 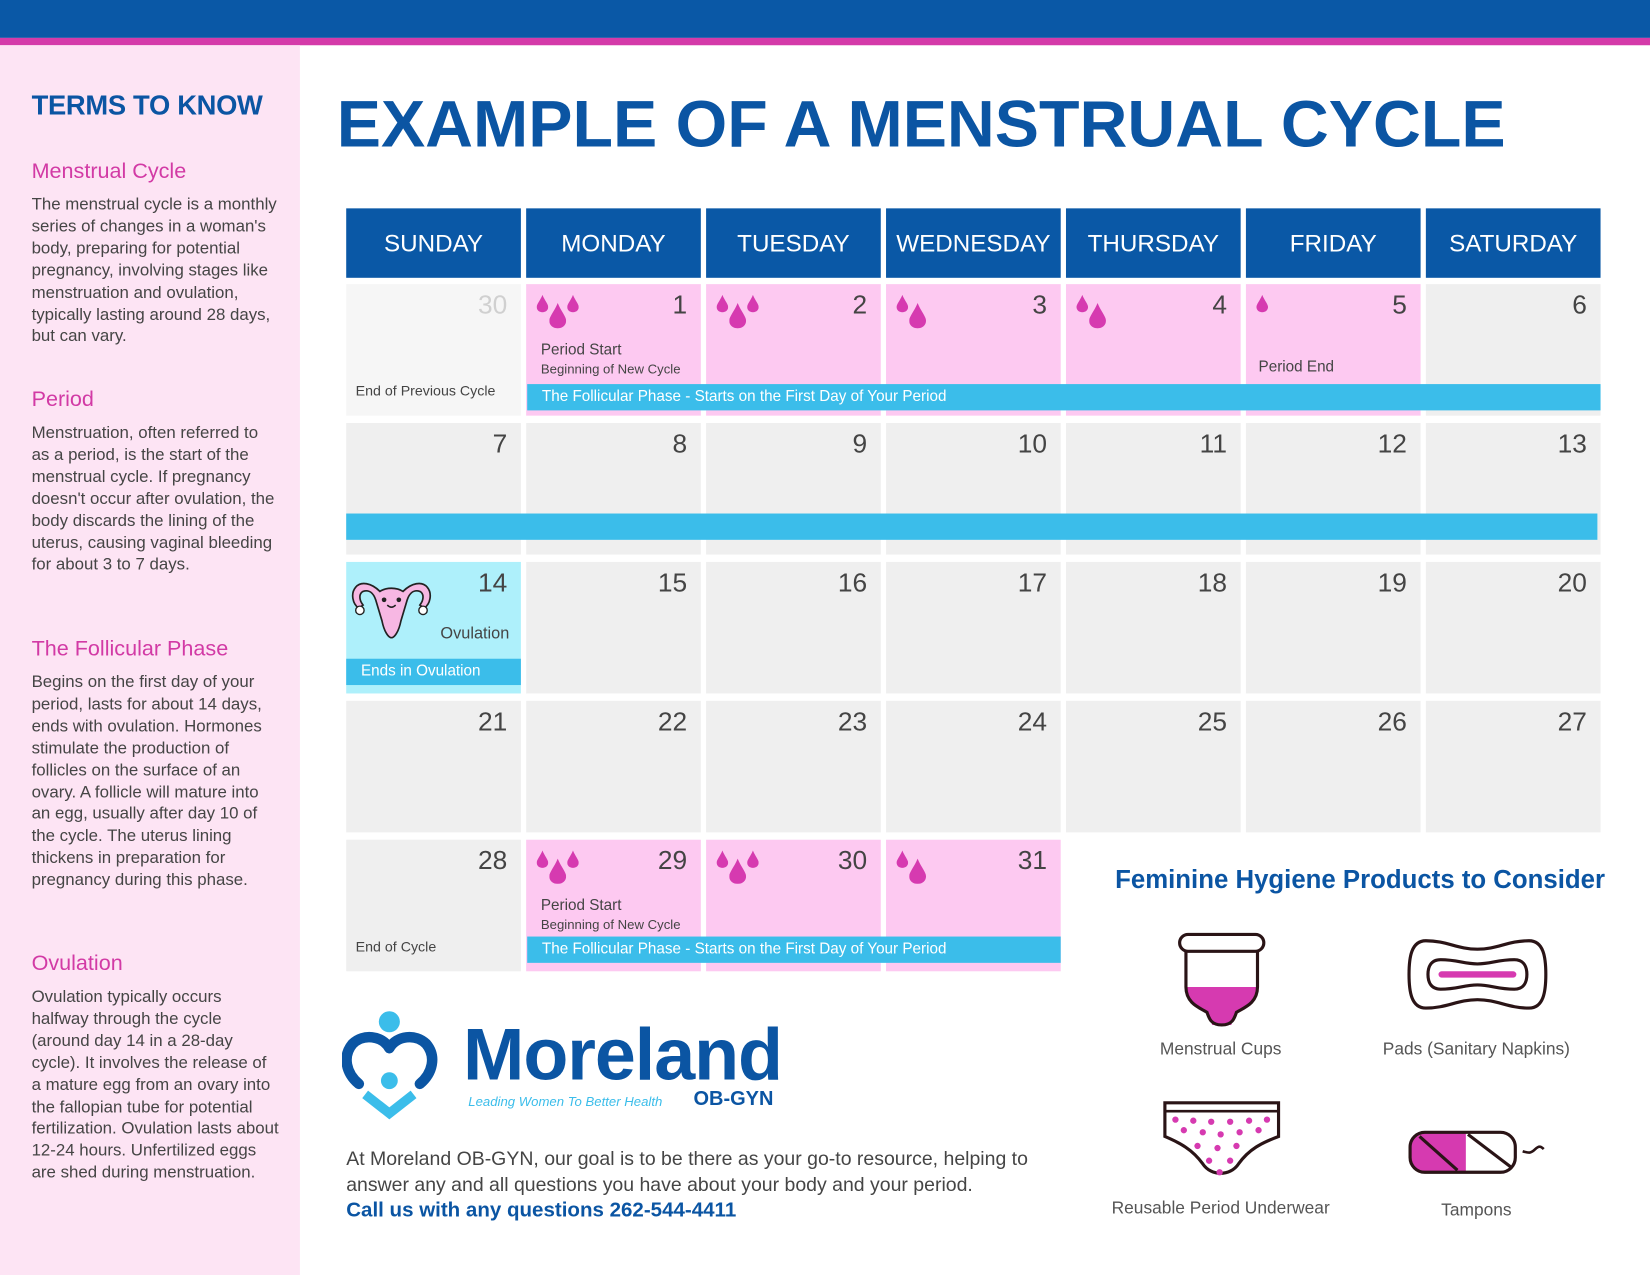 I want to click on day-number: 5, so click(x=1399, y=305).